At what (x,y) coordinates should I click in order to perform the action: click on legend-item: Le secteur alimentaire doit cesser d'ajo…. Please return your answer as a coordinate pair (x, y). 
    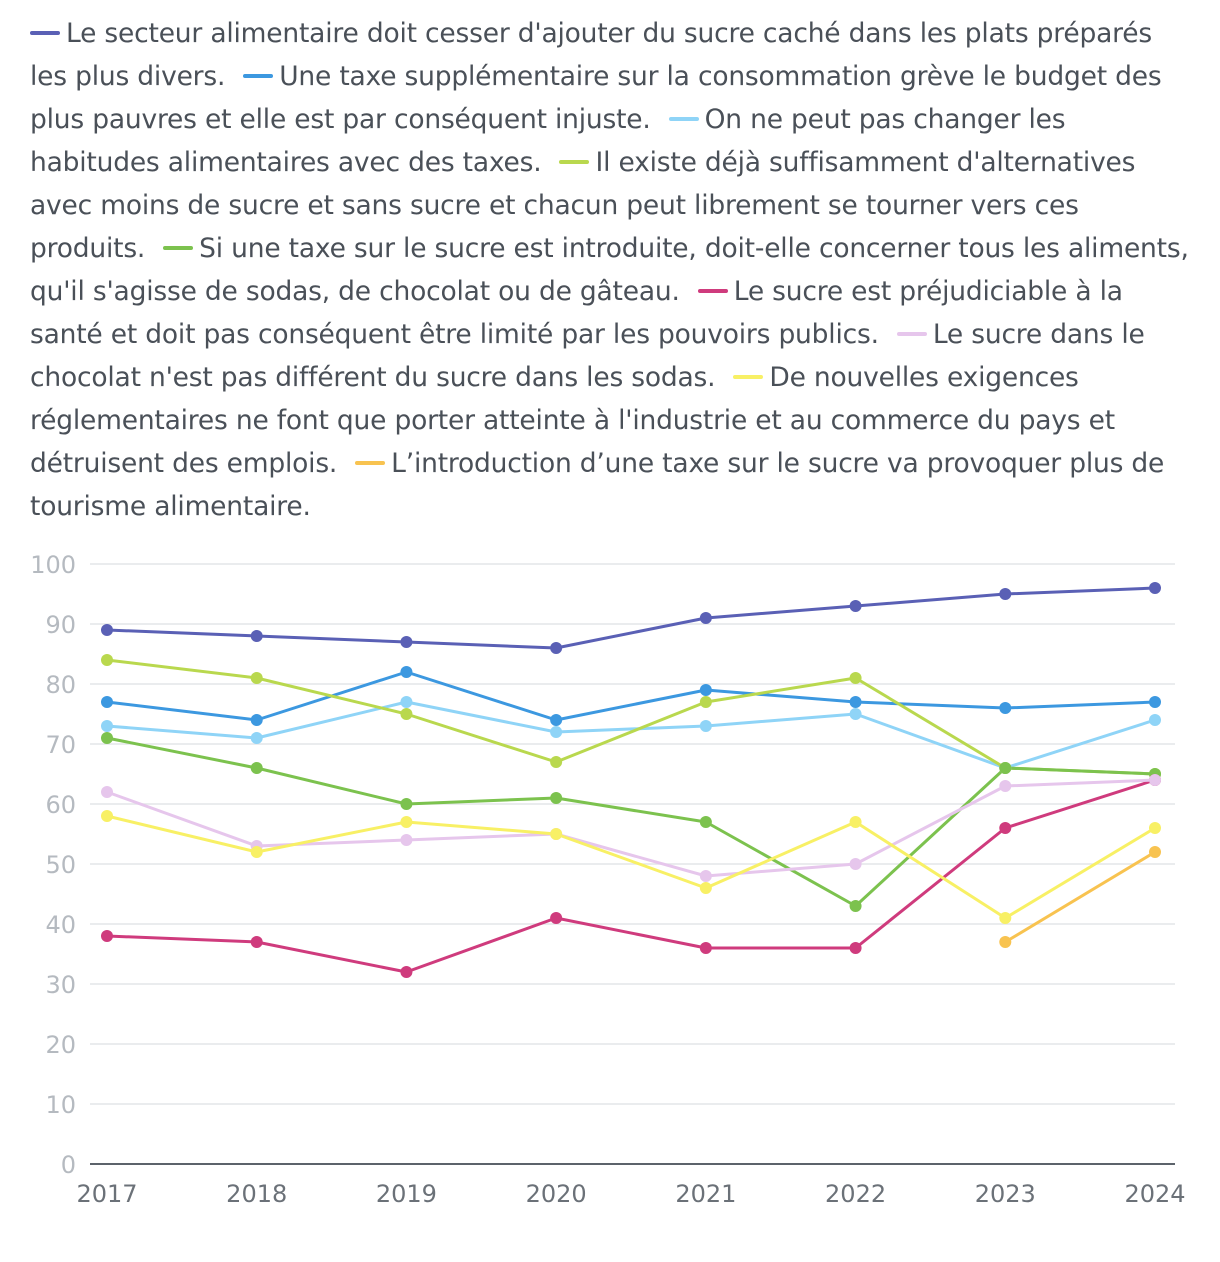
    Looking at the image, I should click on (591, 55).